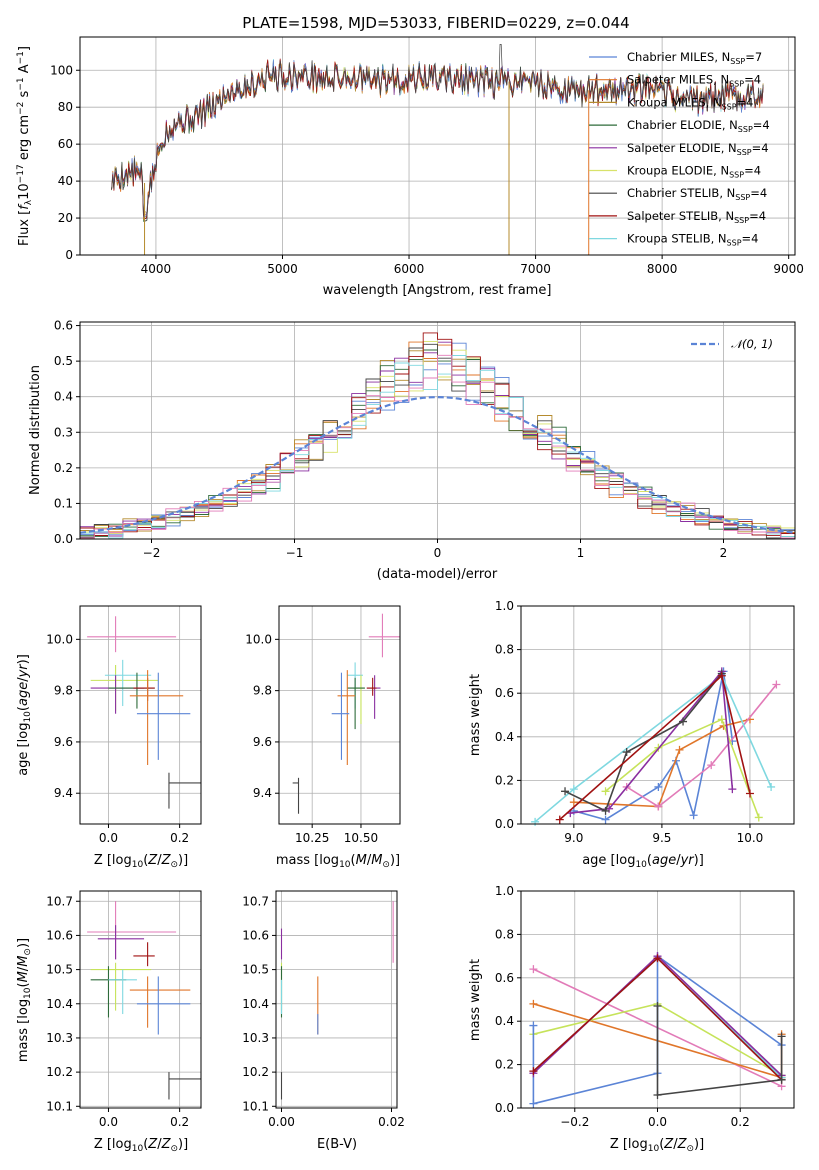 The height and width of the screenshot is (1170, 819). Describe the element at coordinates (24, 1000) in the screenshot. I see `mass-z-ylabel: mass [log10(M/M⊙)]` at that location.